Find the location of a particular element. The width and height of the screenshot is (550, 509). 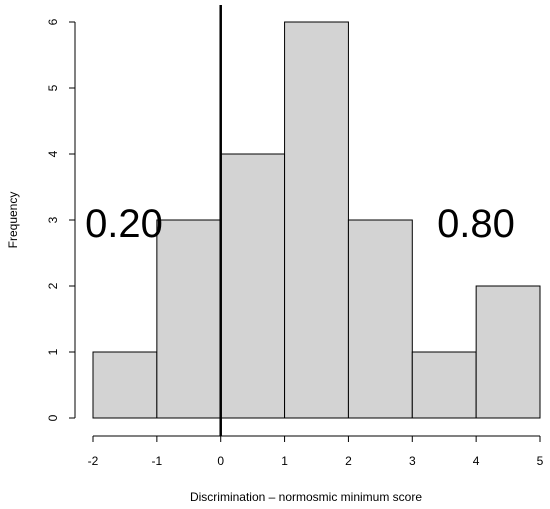

y-axis: 0 1 2 3 4 5 6 is located at coordinates (61, 219).